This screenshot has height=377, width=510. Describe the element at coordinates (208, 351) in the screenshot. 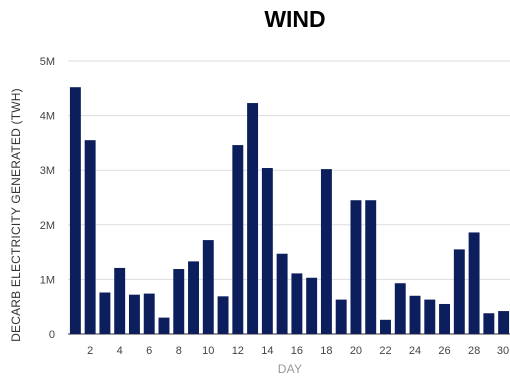

I see `x-tick-label: 10` at that location.